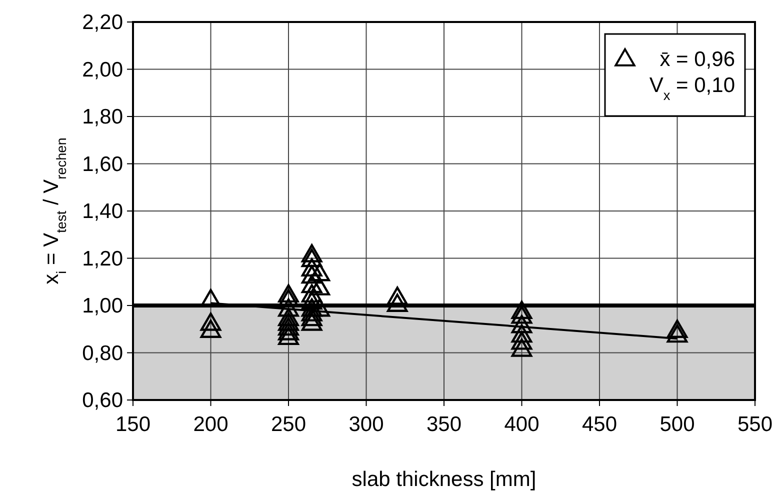 The image size is (784, 492). Describe the element at coordinates (692, 88) in the screenshot. I see `annotation: V$_{x}$ = 0,10` at that location.